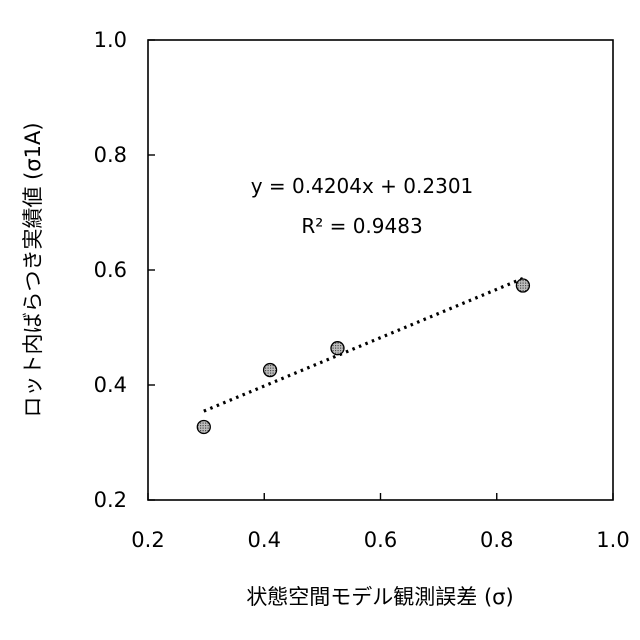  Describe the element at coordinates (380, 540) in the screenshot. I see `x-tick-label: 0.6` at that location.